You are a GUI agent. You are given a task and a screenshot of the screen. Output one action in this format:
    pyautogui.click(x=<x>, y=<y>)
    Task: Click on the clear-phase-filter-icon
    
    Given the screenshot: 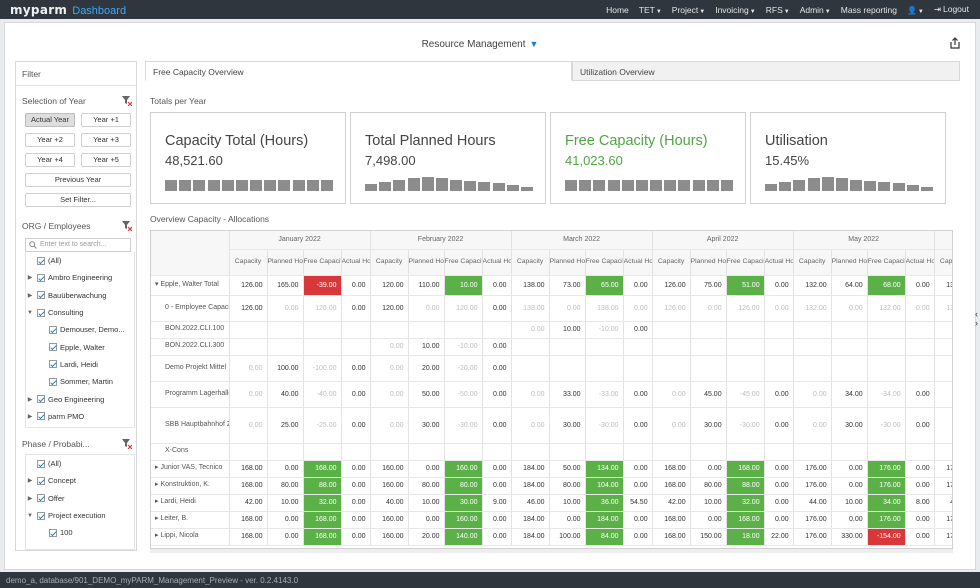 What is the action you would take?
    pyautogui.click(x=127, y=444)
    